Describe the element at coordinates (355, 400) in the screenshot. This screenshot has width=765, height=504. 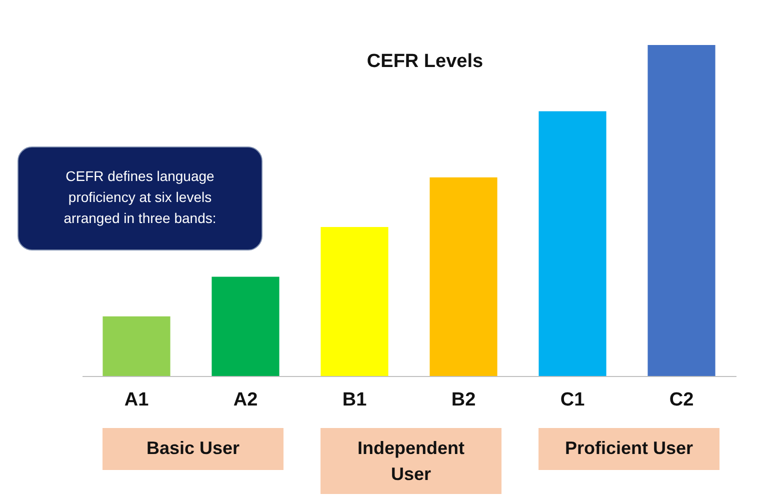
I see `x-tick-label: B1` at that location.